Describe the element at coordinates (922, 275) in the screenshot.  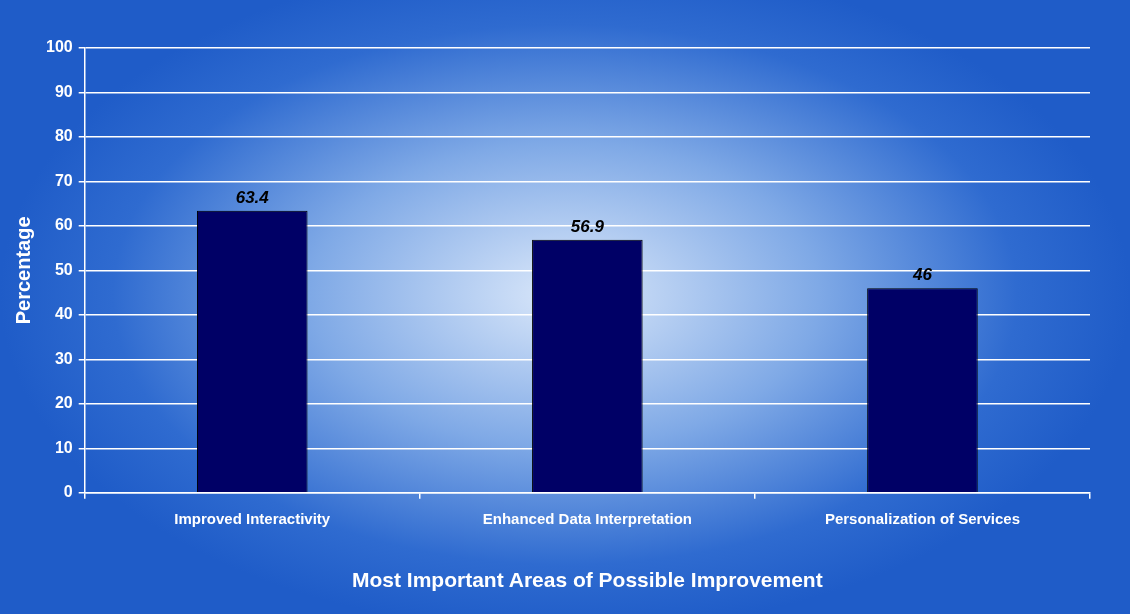
I see `data-label: 46` at that location.